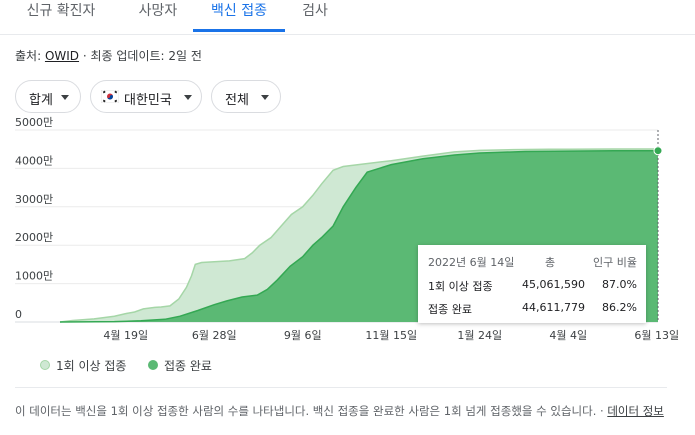 This screenshot has width=695, height=435. Describe the element at coordinates (188, 366) in the screenshot. I see `legend-label-fully: 접종 완료` at that location.